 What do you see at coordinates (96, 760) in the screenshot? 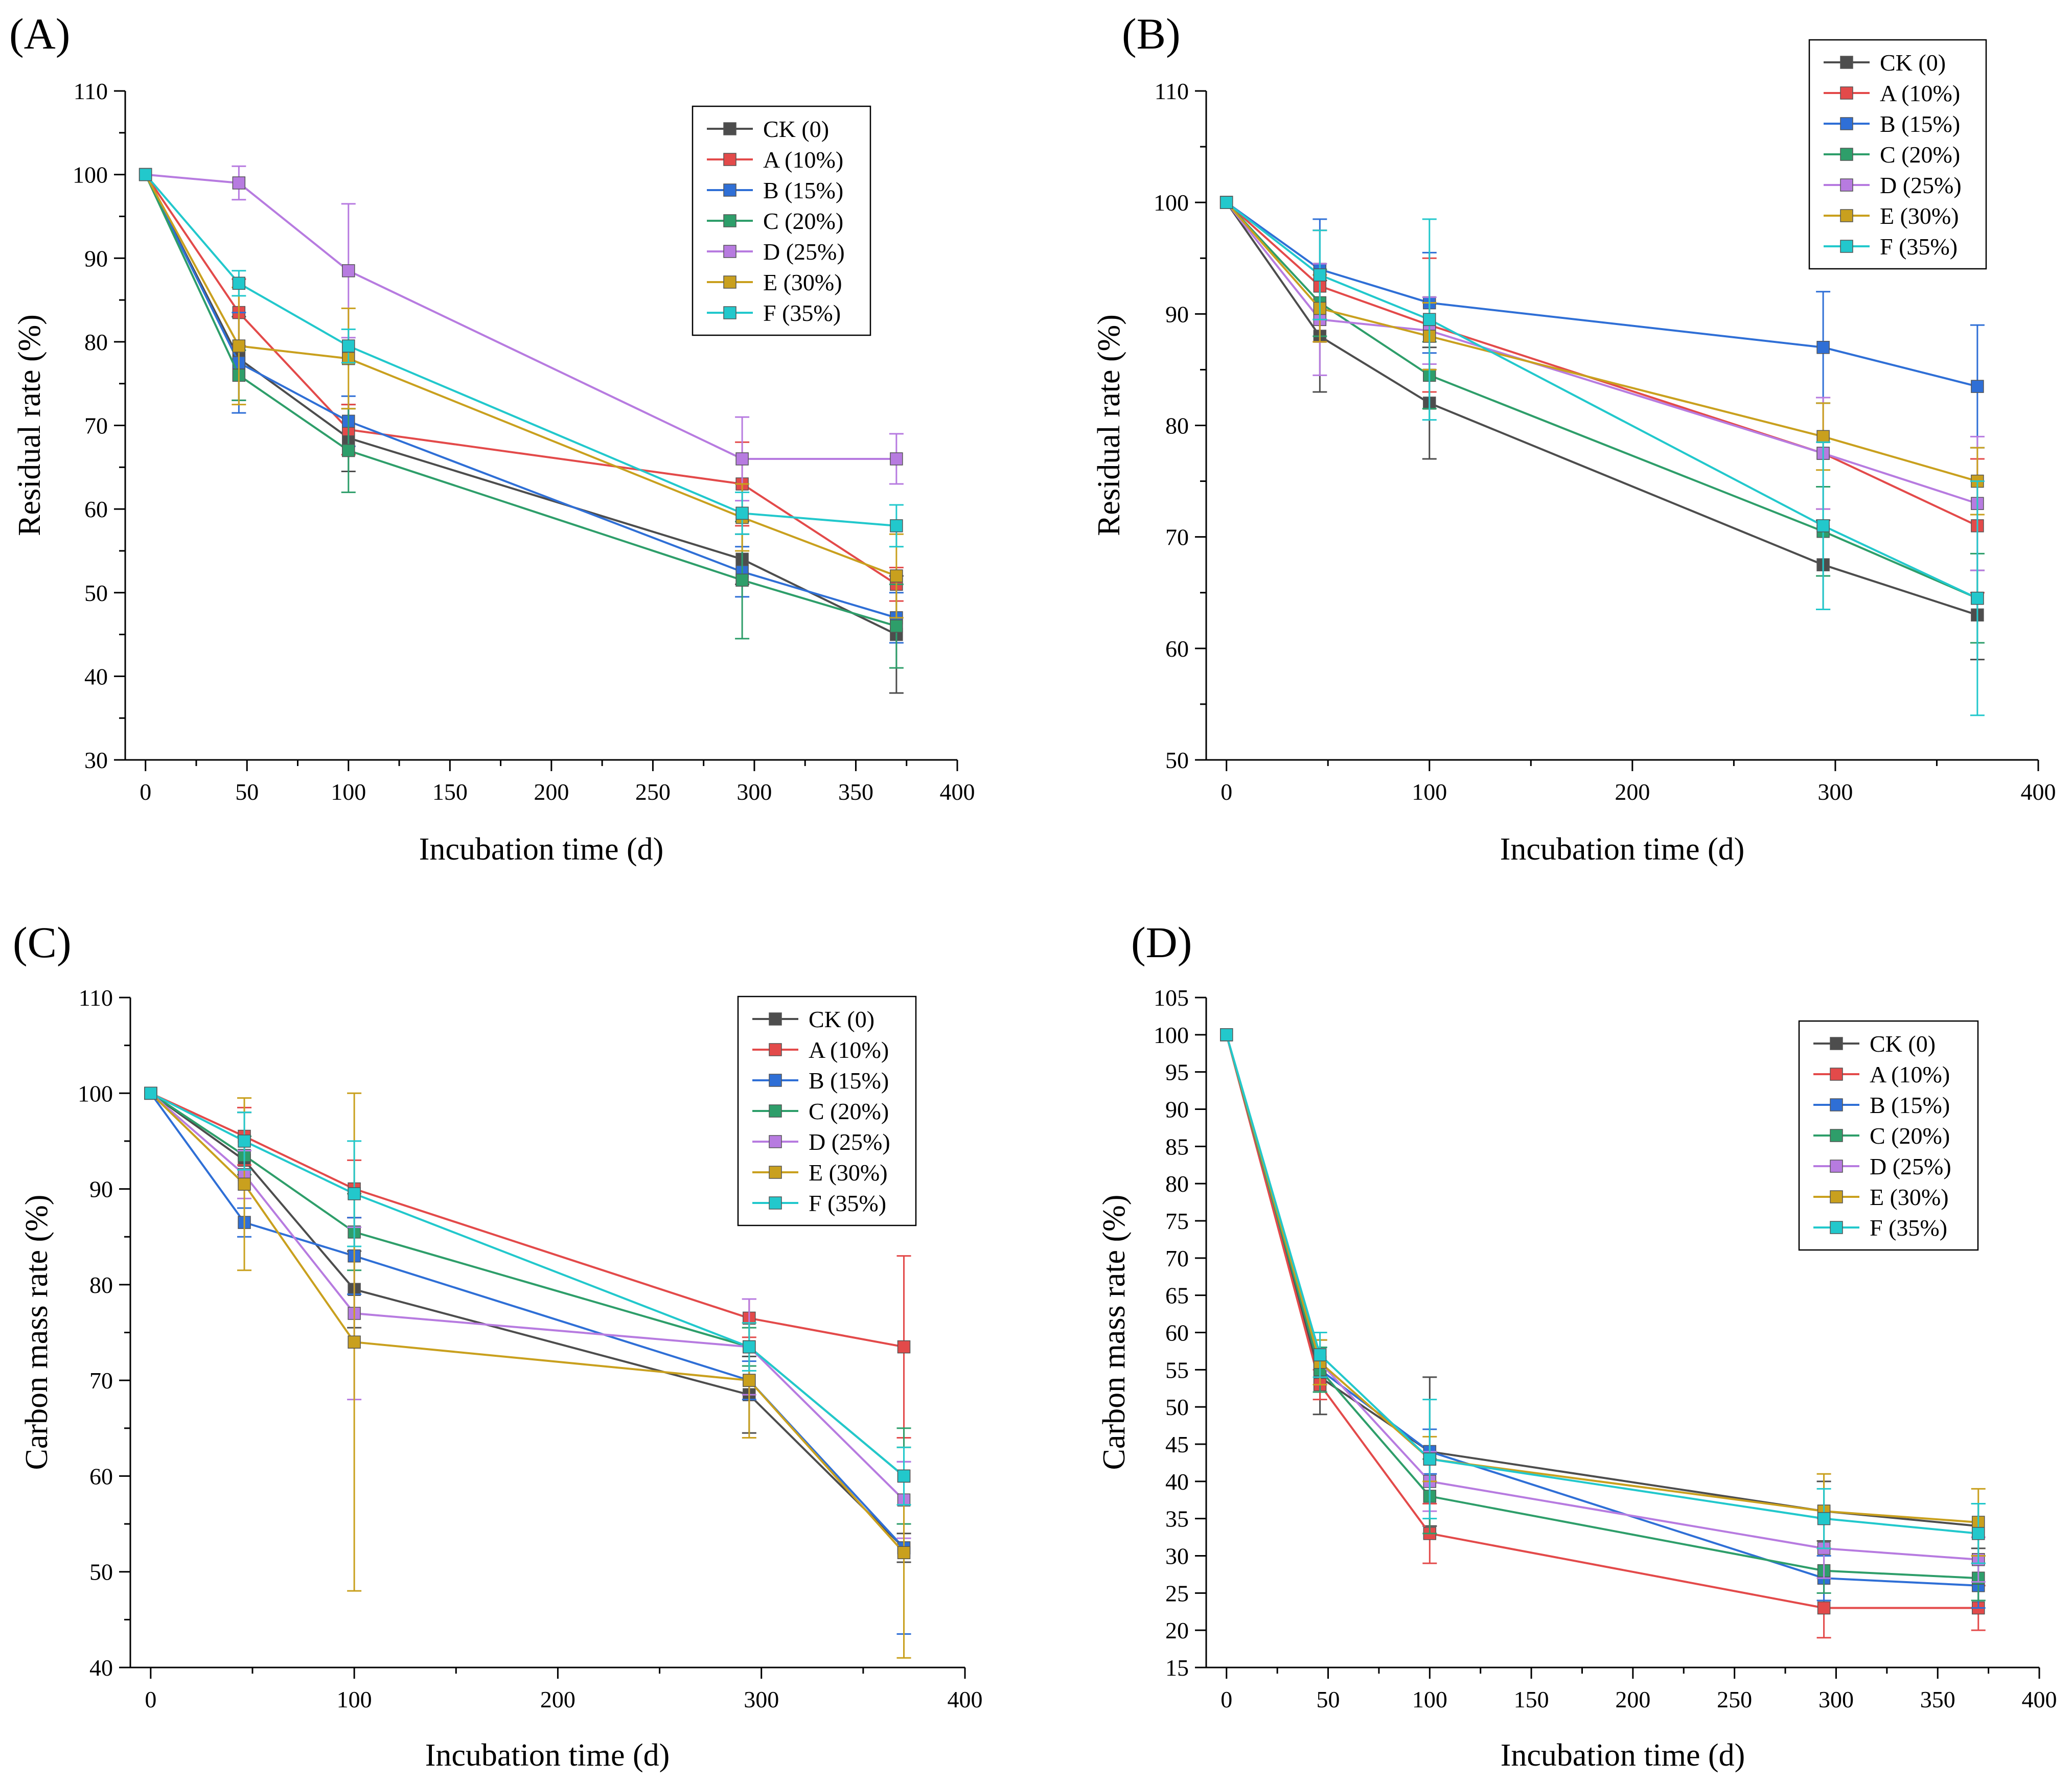
I see `y-tick-label: 30` at bounding box center [96, 760].